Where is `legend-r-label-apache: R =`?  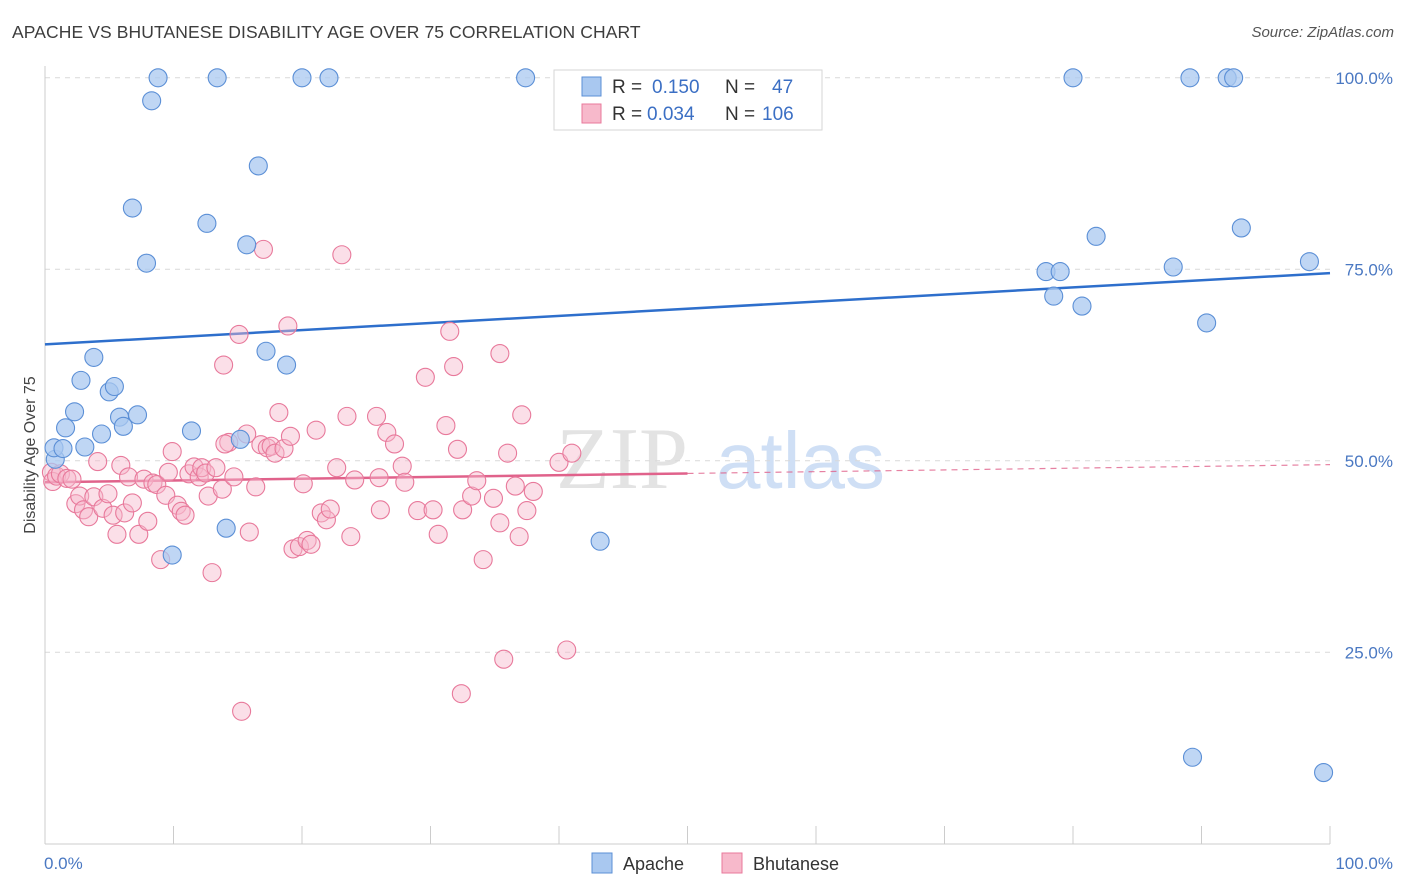
legend-r-label-apache: R = is located at coordinates (627, 87).